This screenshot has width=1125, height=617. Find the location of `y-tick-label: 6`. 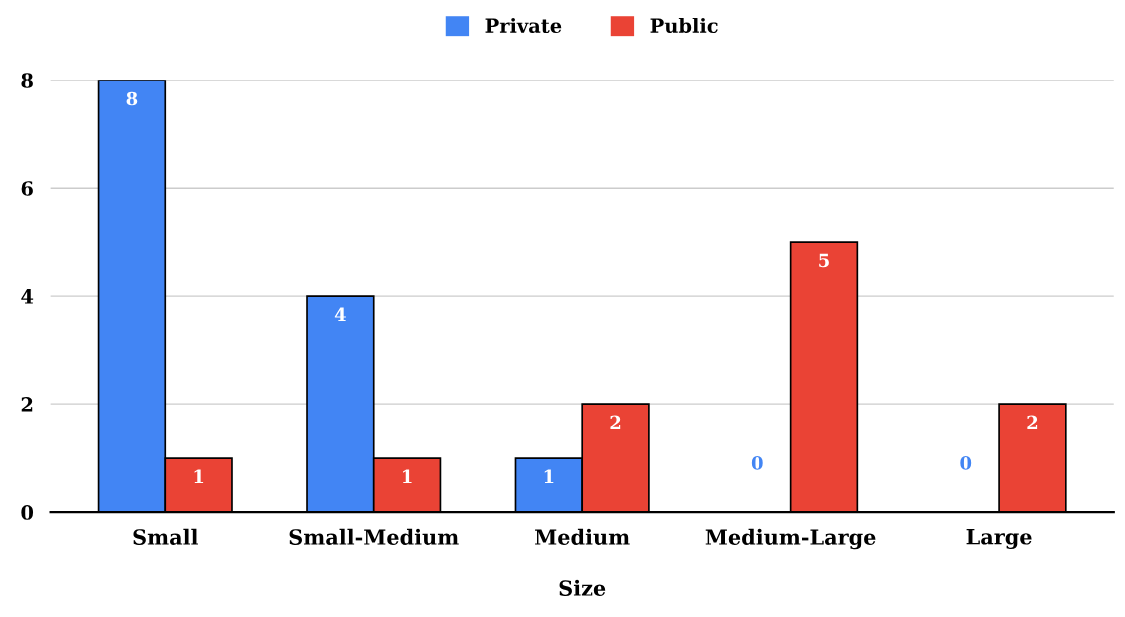

y-tick-label: 6 is located at coordinates (27, 188).